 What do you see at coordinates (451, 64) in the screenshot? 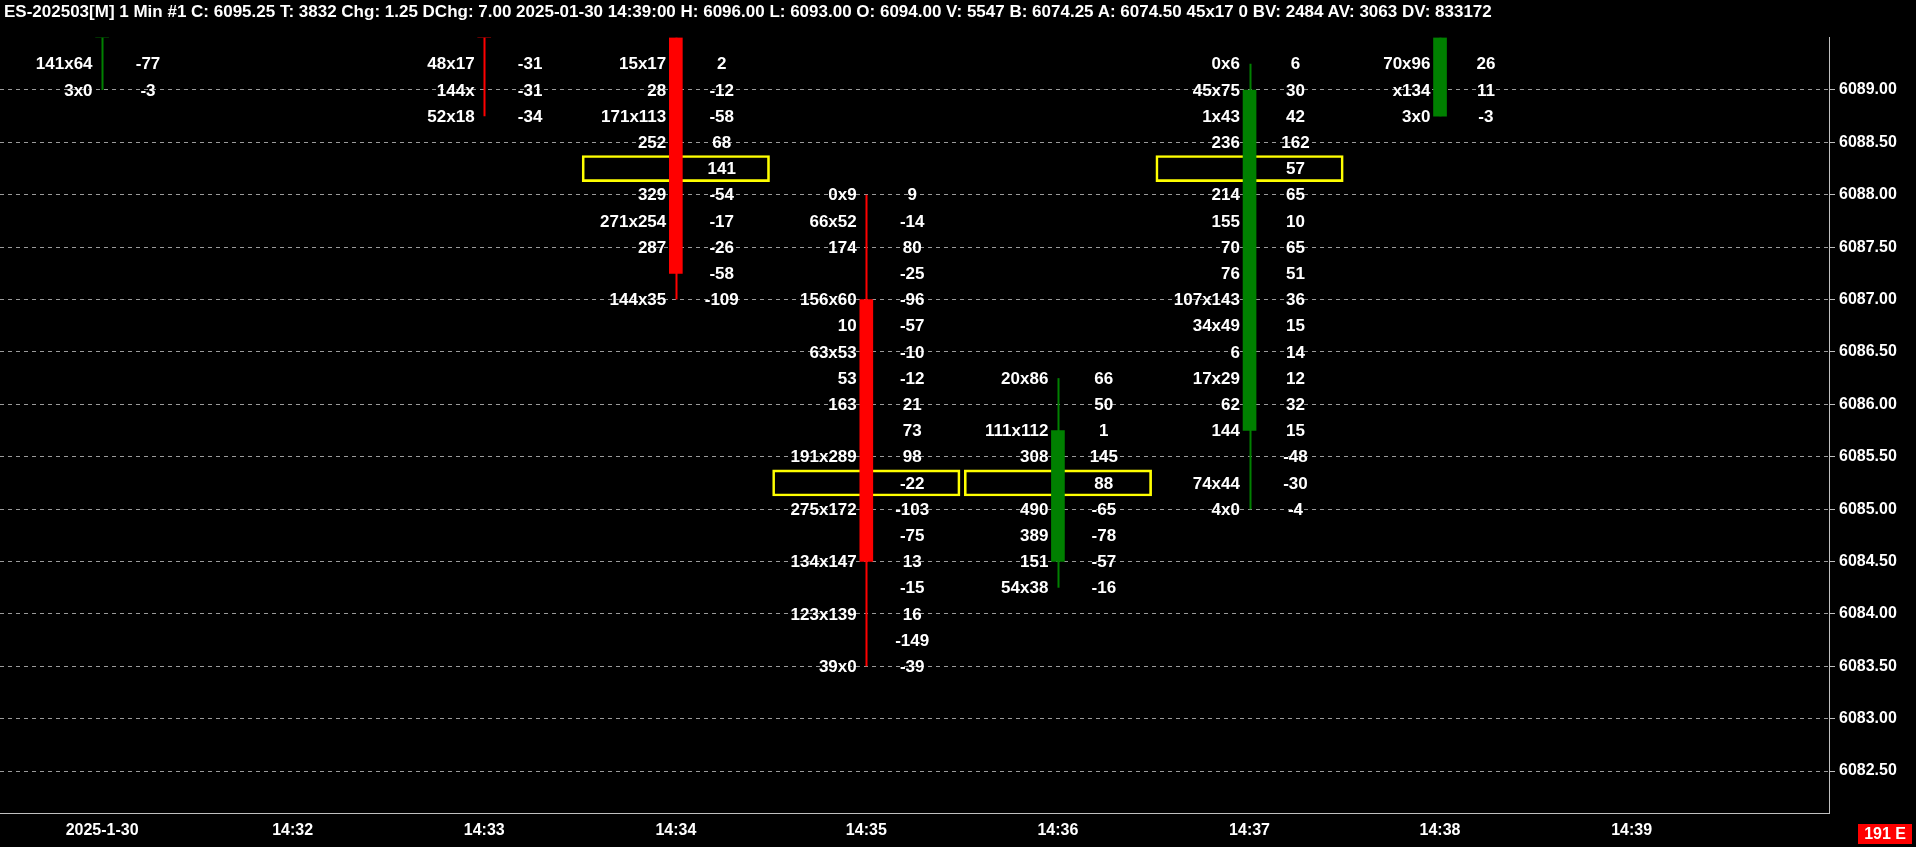
I see `annotation: 48x17` at bounding box center [451, 64].